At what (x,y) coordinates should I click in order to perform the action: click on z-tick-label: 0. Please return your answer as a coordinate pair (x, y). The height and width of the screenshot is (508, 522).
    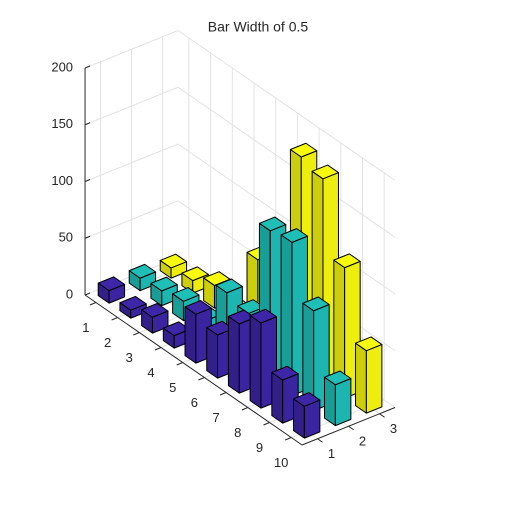
    Looking at the image, I should click on (69, 293).